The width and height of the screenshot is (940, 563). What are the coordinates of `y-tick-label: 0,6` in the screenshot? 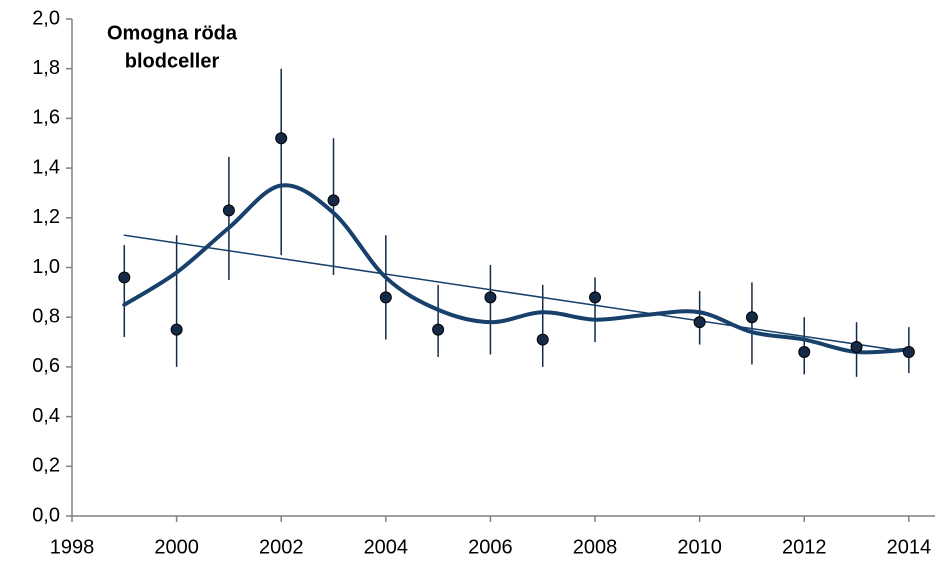 It's located at (46, 366).